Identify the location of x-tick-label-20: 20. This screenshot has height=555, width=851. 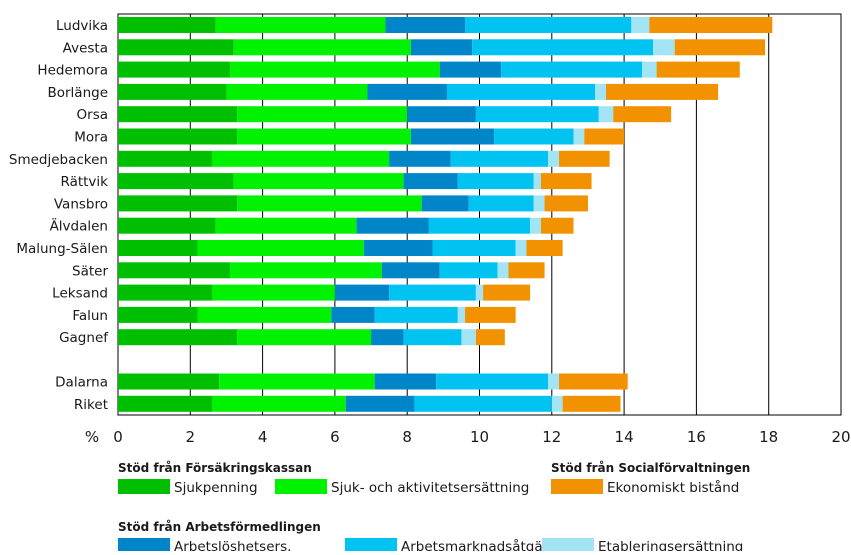
(840, 437).